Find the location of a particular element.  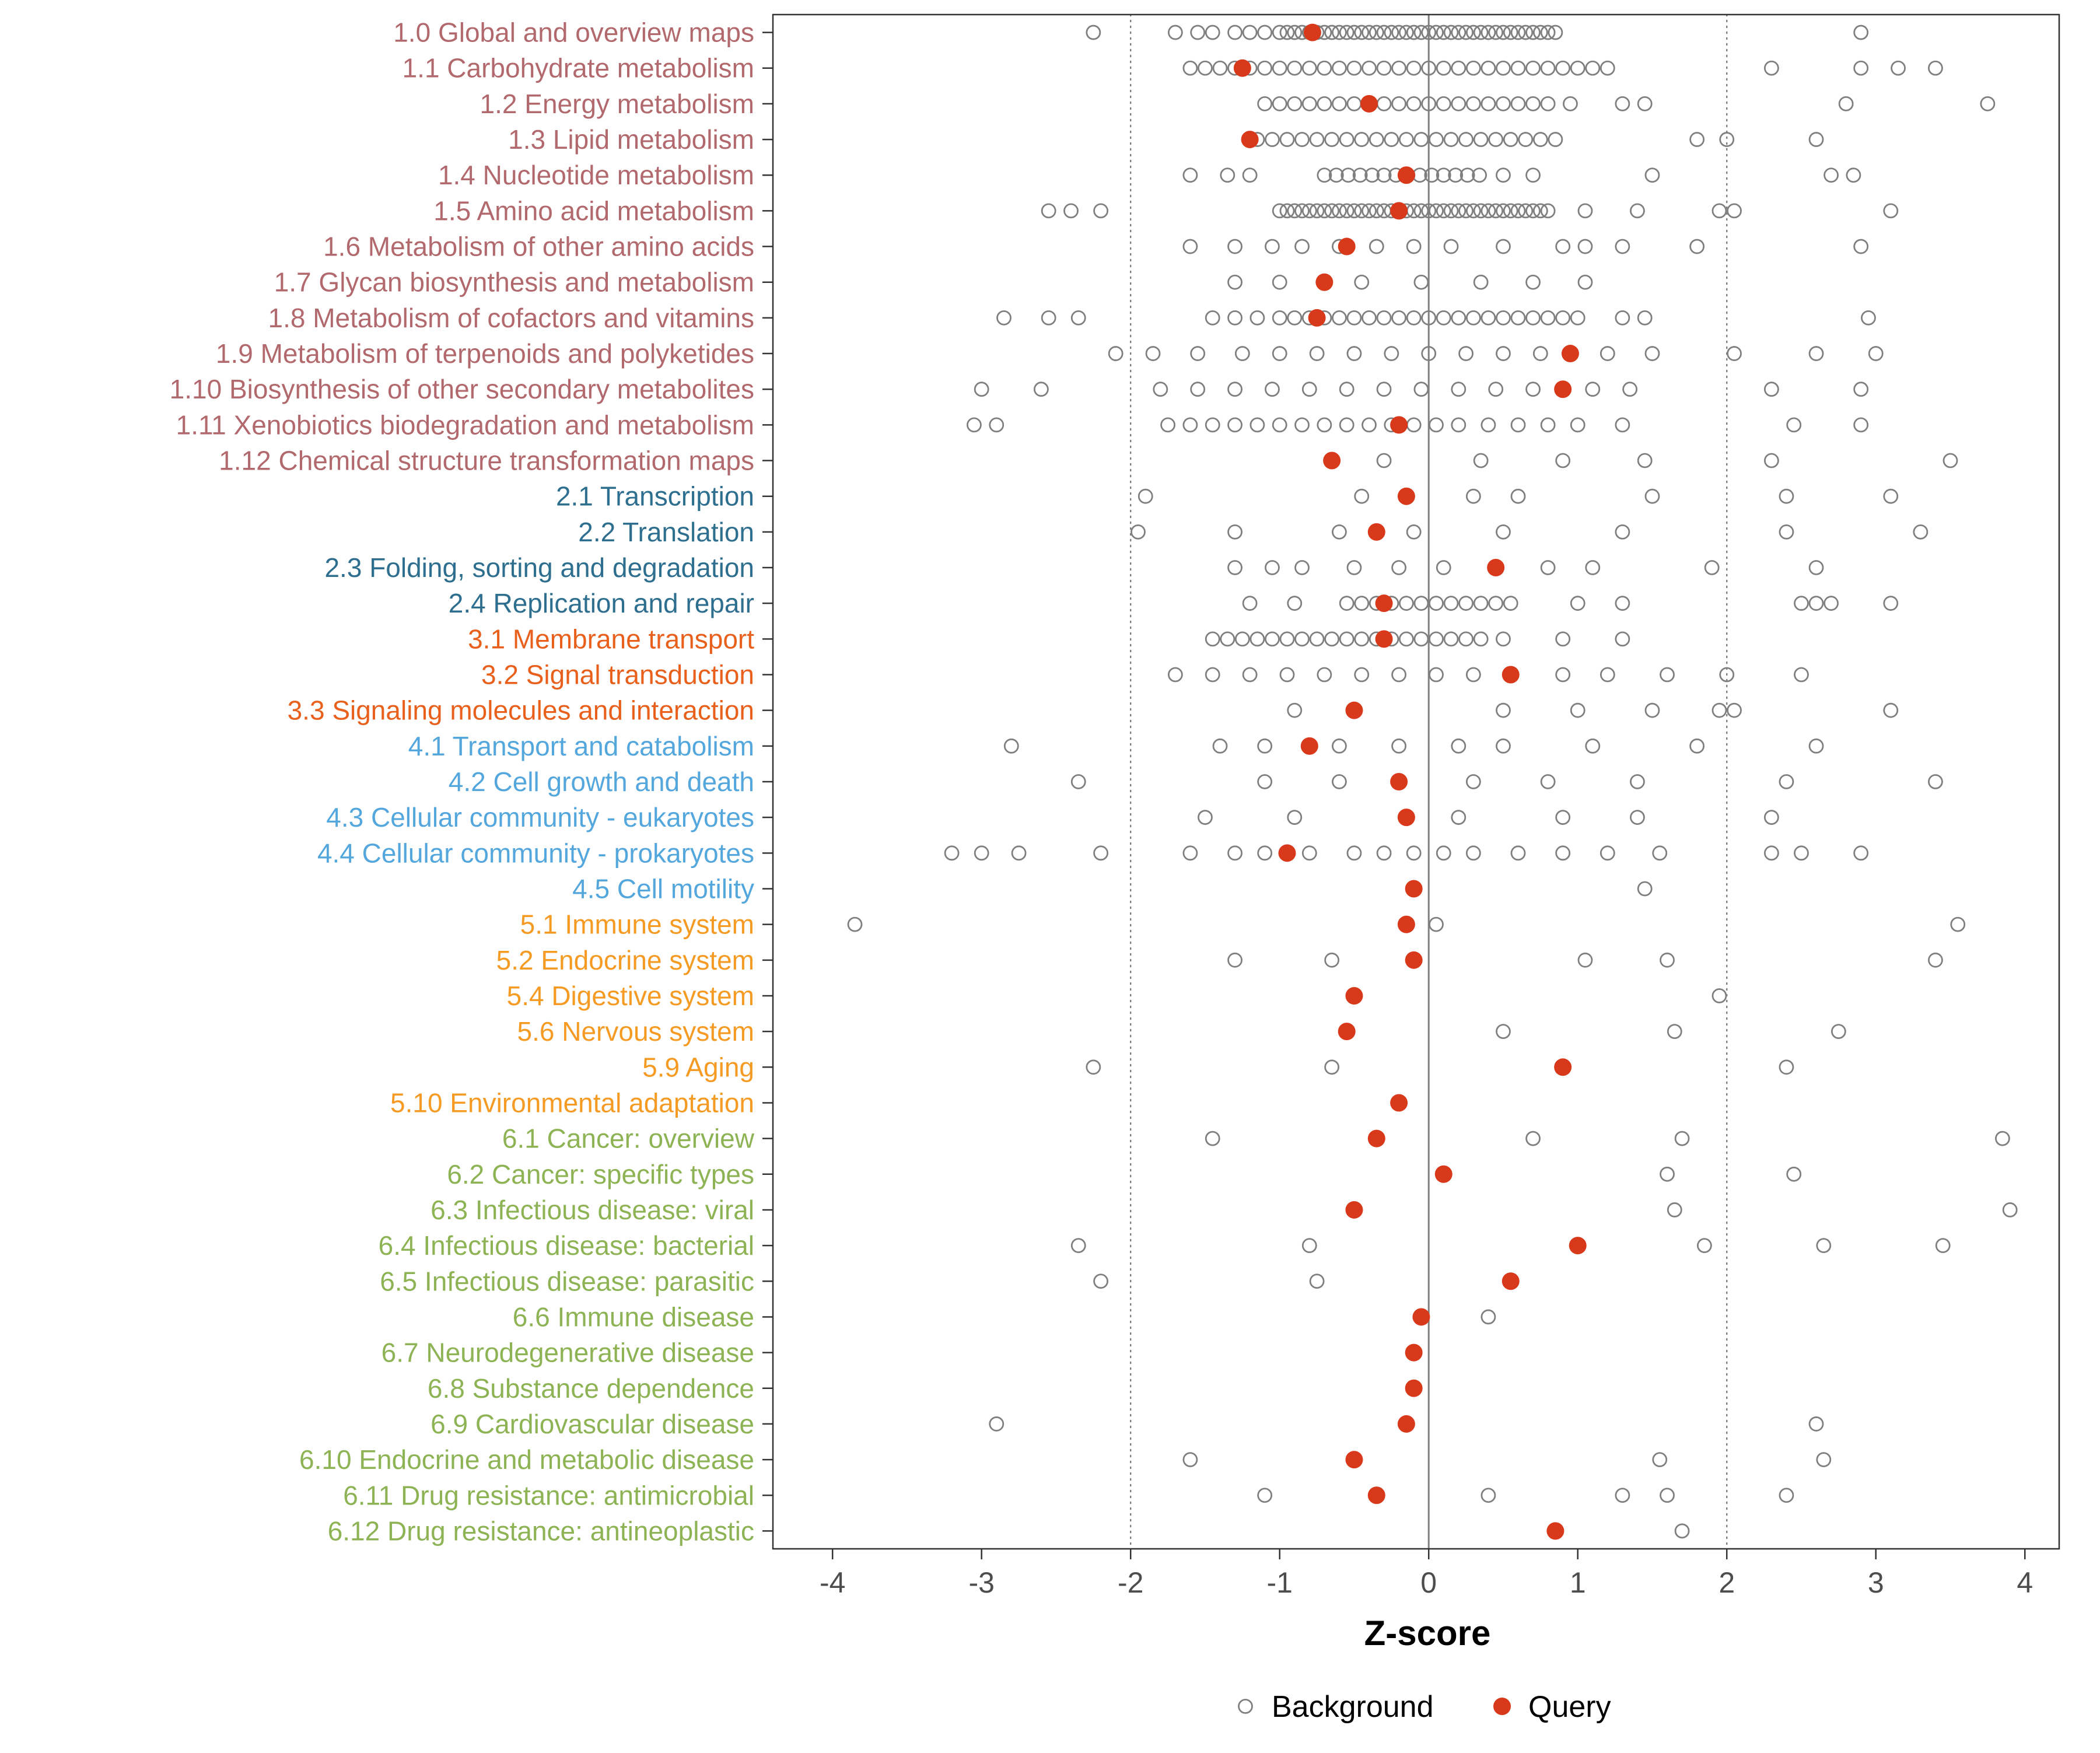

category-label: 1.8 Metabolism of cofactors and vitamins is located at coordinates (511, 318).